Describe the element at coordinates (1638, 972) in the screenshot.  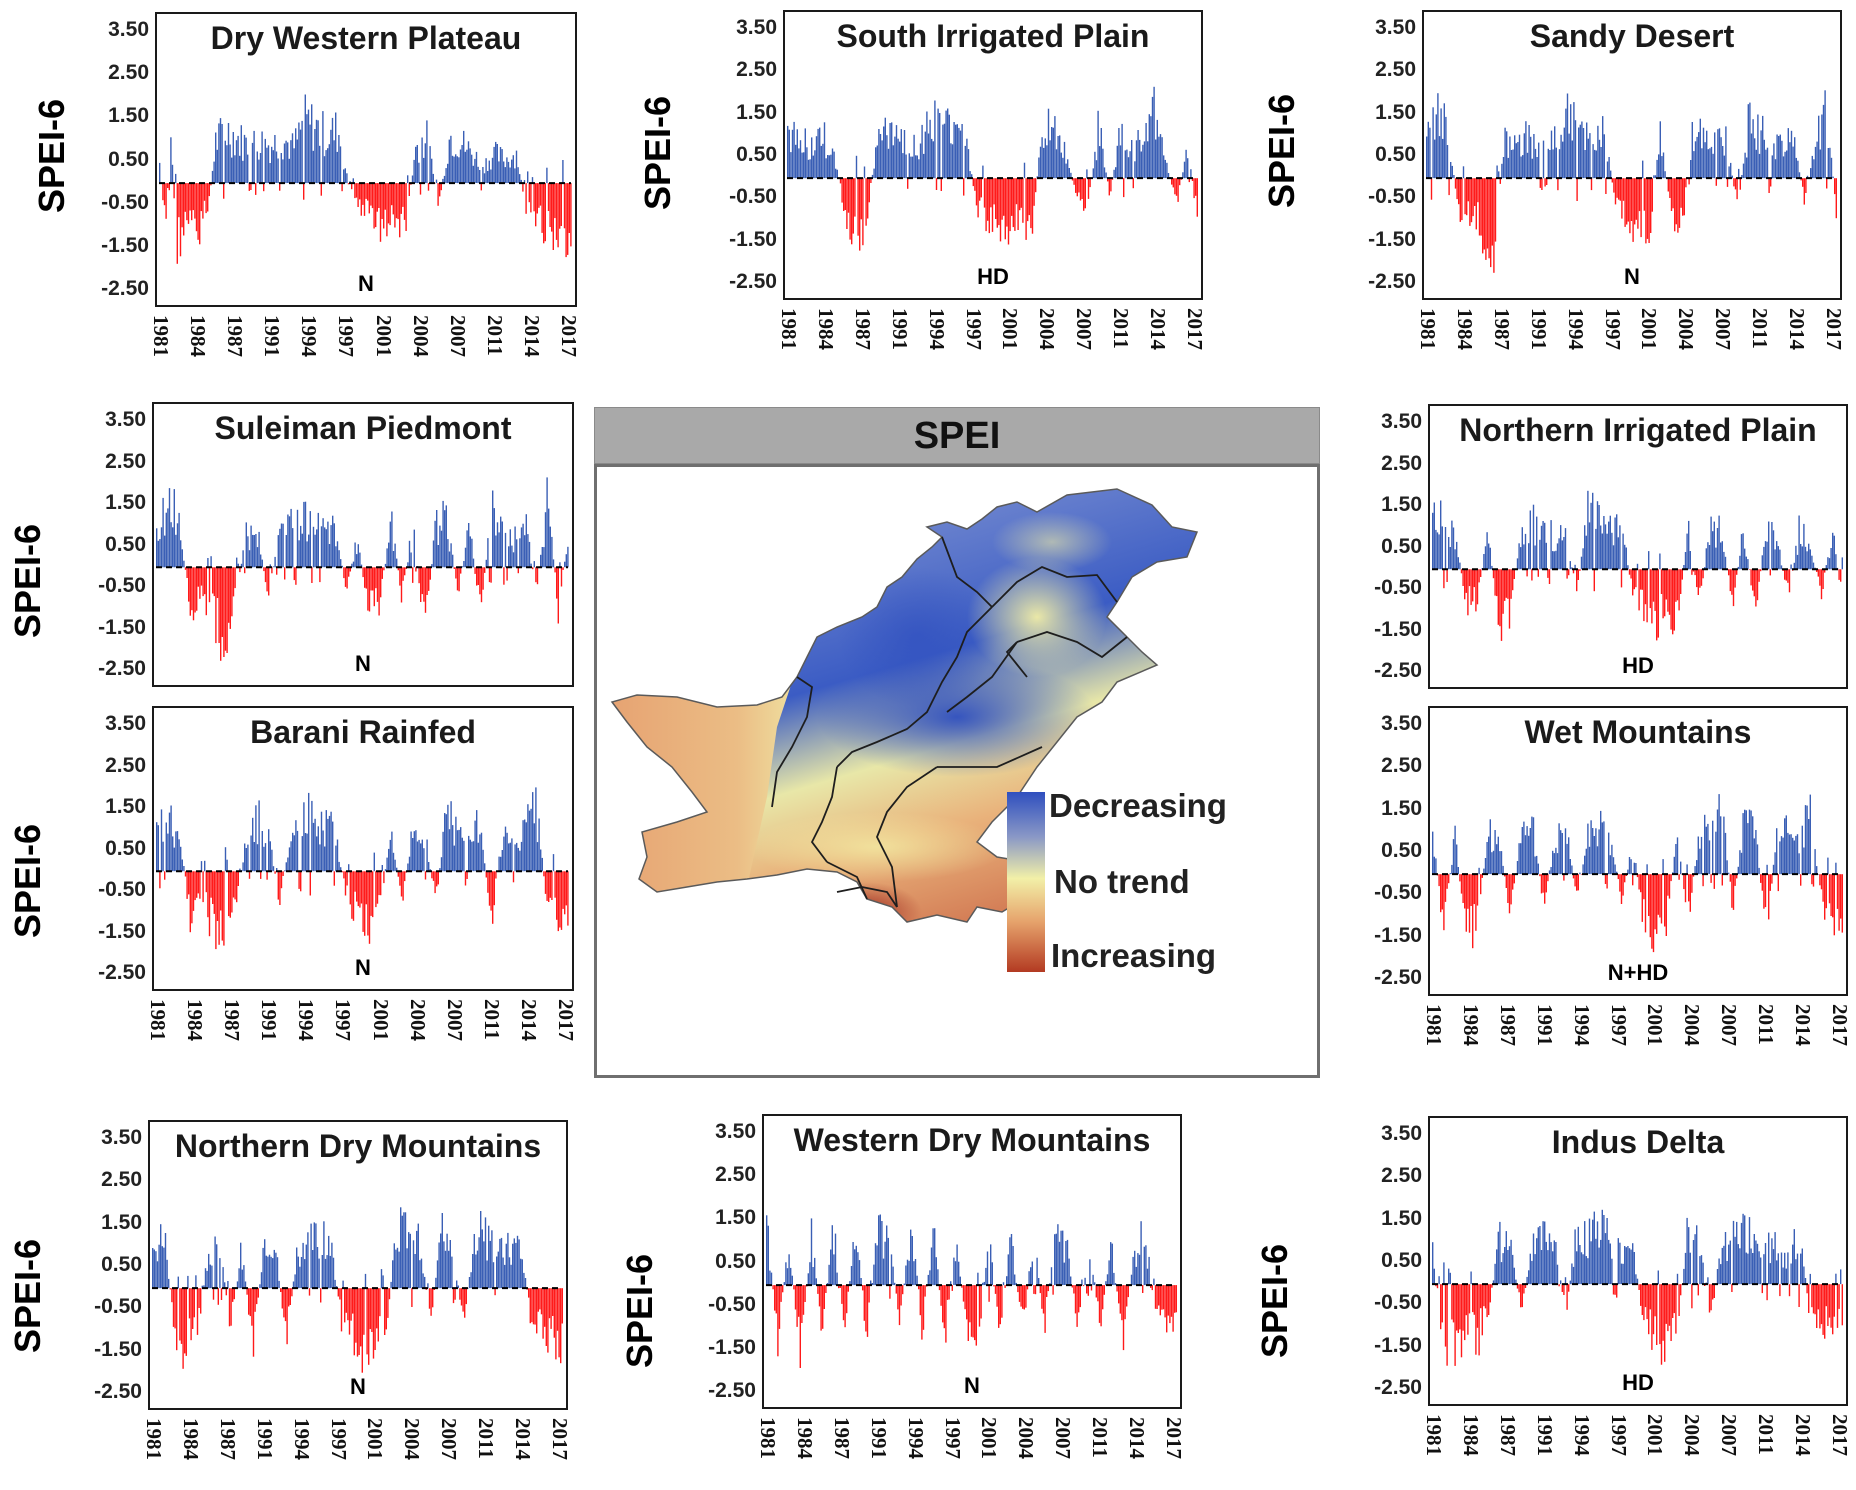
I see `trend-annotation: N+HD` at that location.